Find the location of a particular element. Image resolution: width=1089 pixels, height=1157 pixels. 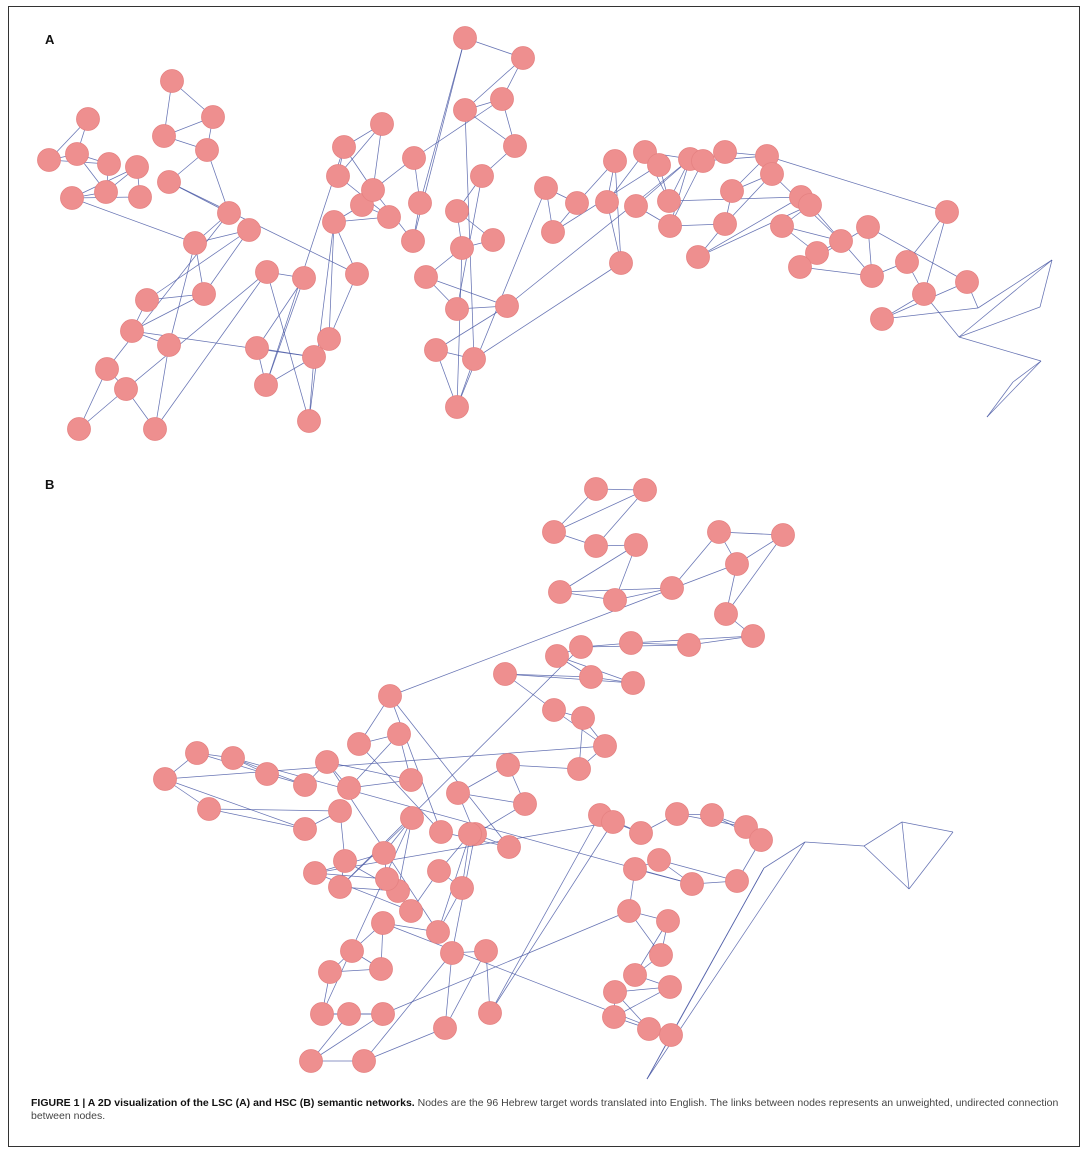

panel-b-label: B is located at coordinates (50, 484).